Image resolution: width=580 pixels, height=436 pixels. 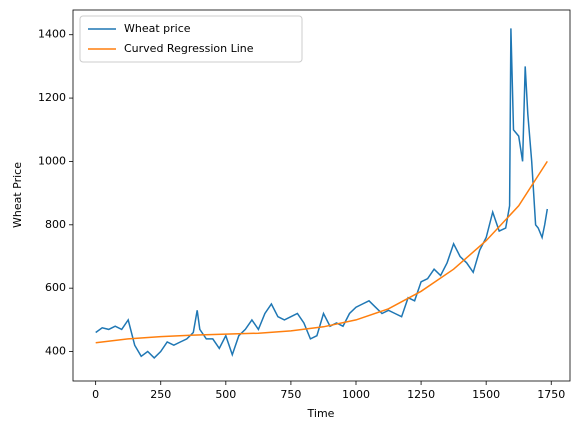 What do you see at coordinates (95, 394) in the screenshot?
I see `x-tick-label: 0` at bounding box center [95, 394].